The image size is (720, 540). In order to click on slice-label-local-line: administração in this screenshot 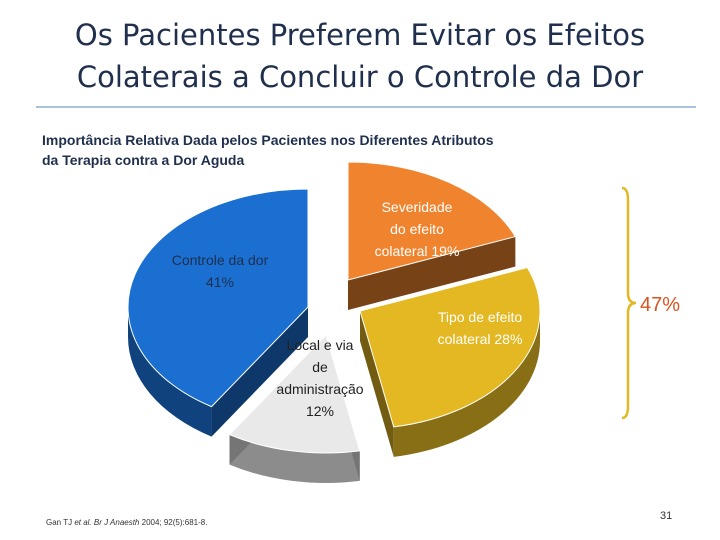, I will do `click(319, 389)`.